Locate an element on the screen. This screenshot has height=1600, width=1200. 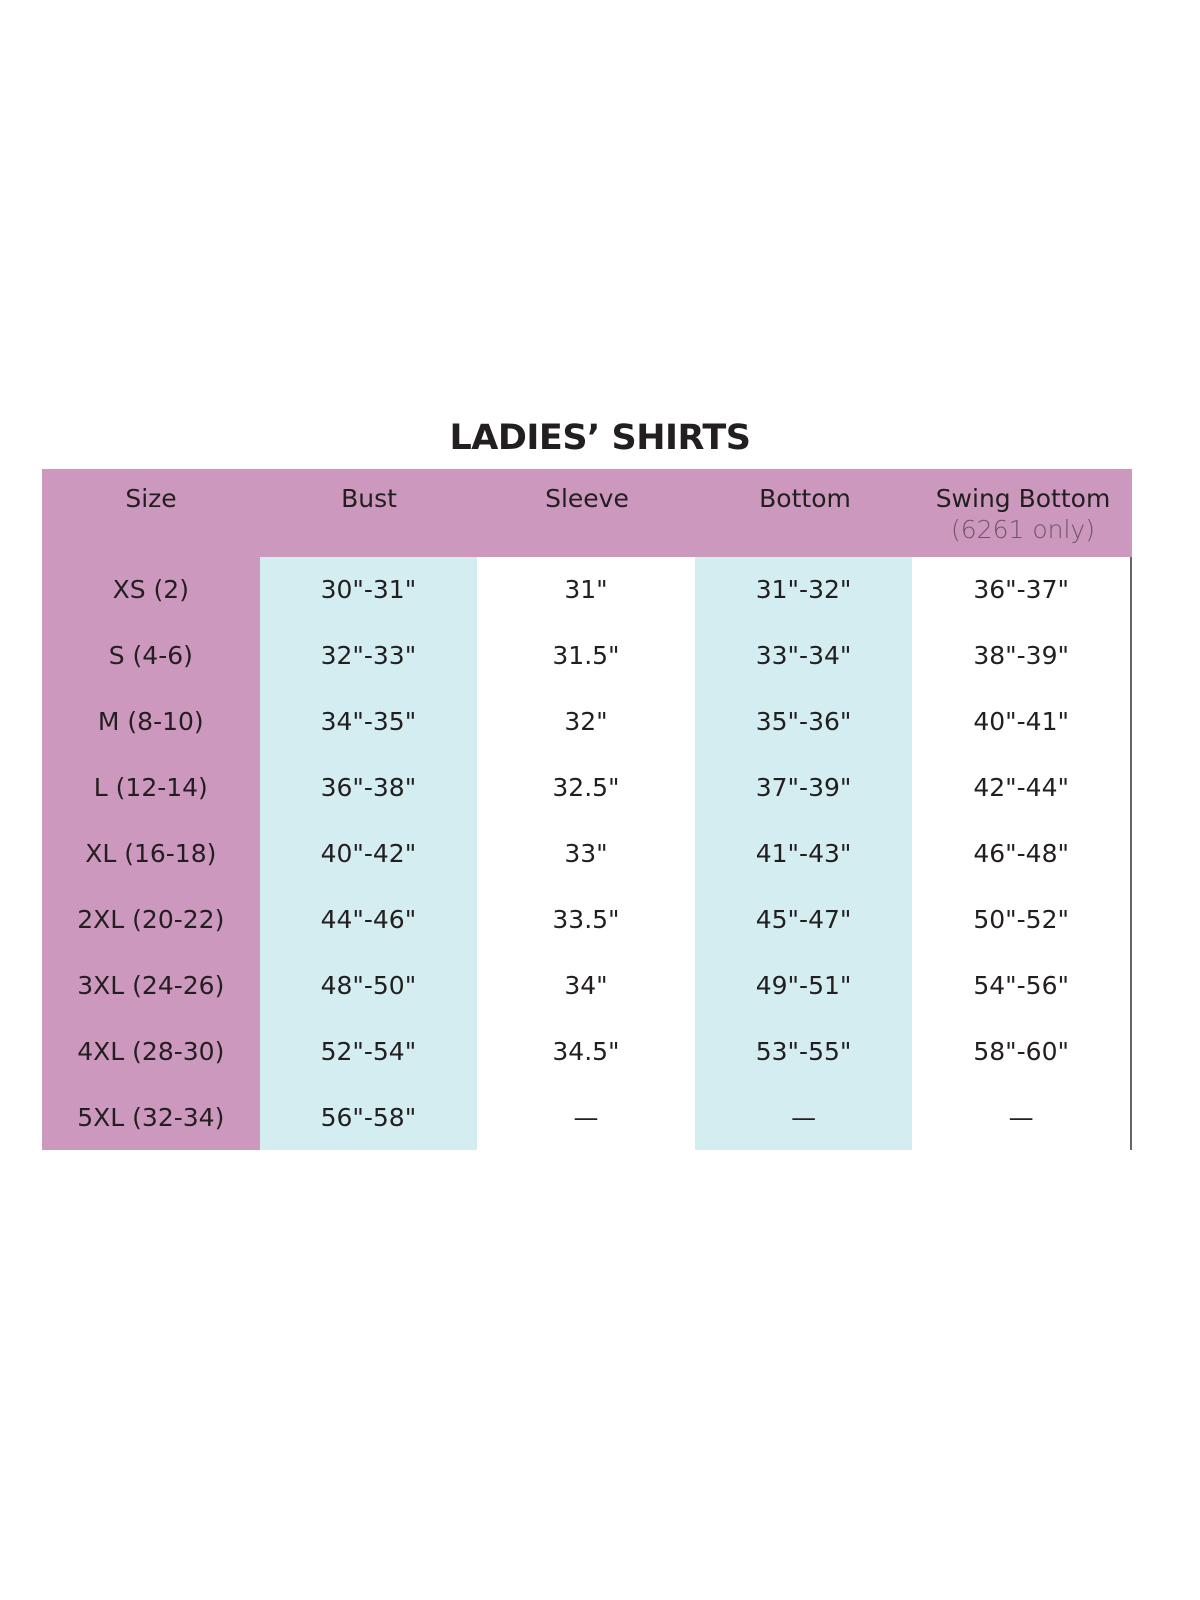
cell-swing-bottom: 46"-48" is located at coordinates (1021, 853).